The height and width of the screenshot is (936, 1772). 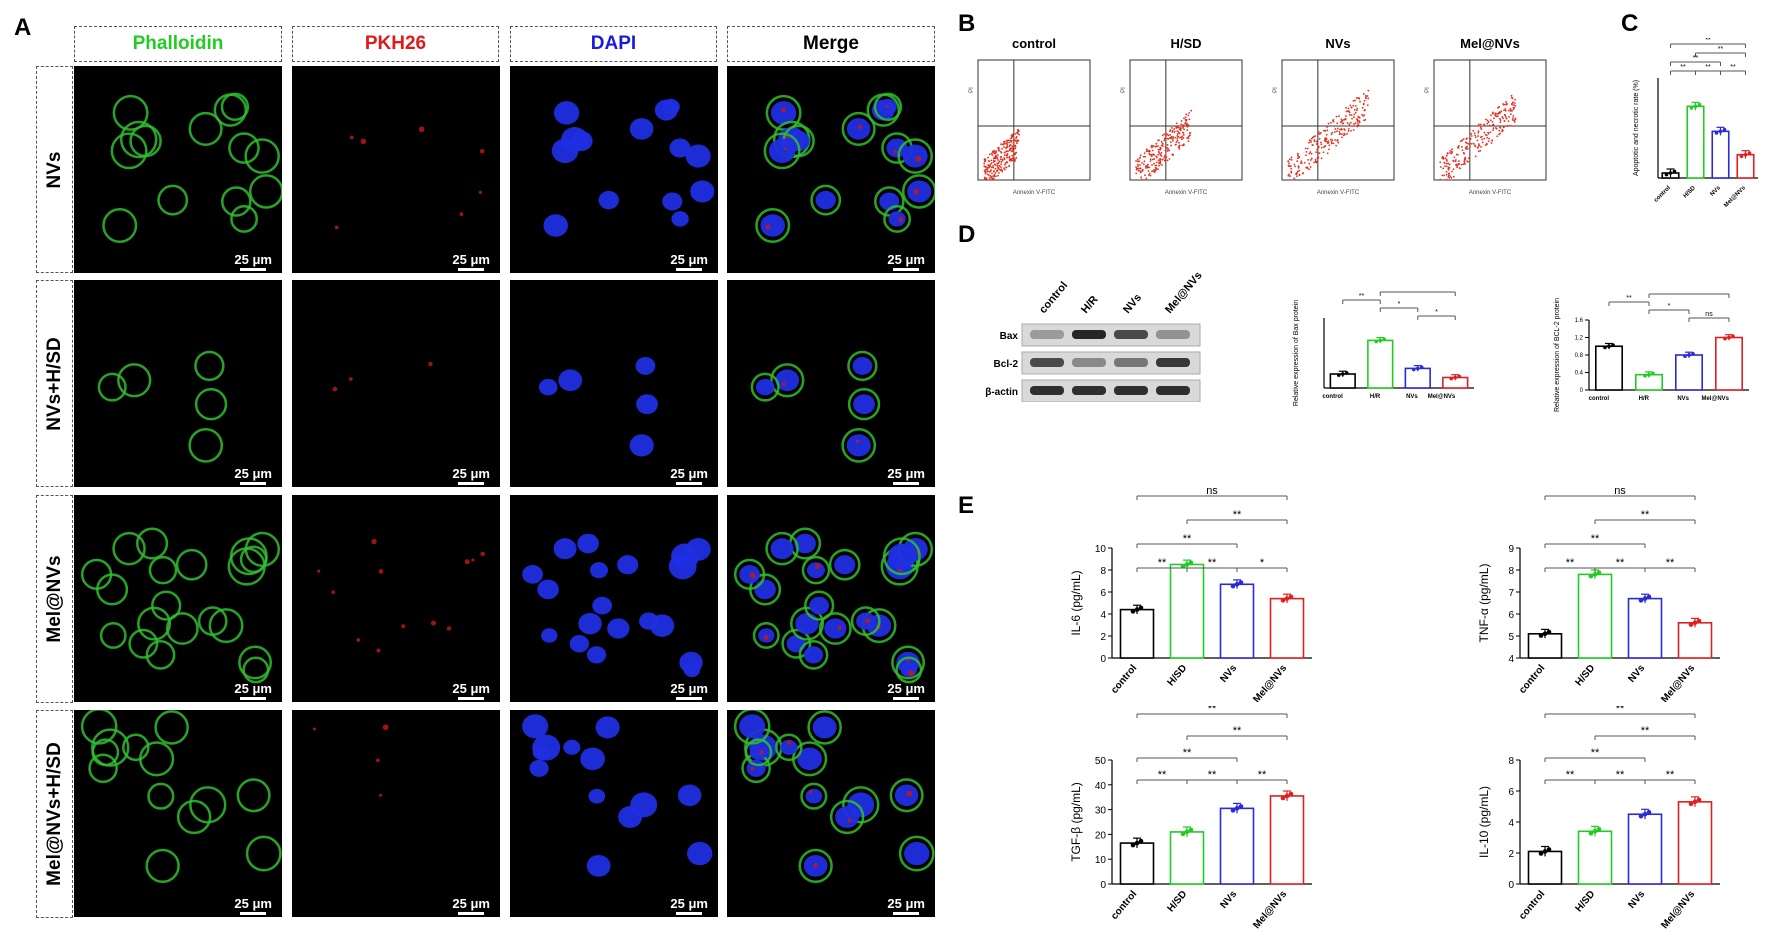 I want to click on y-tick-label: 1.2, so click(x=1579, y=339).